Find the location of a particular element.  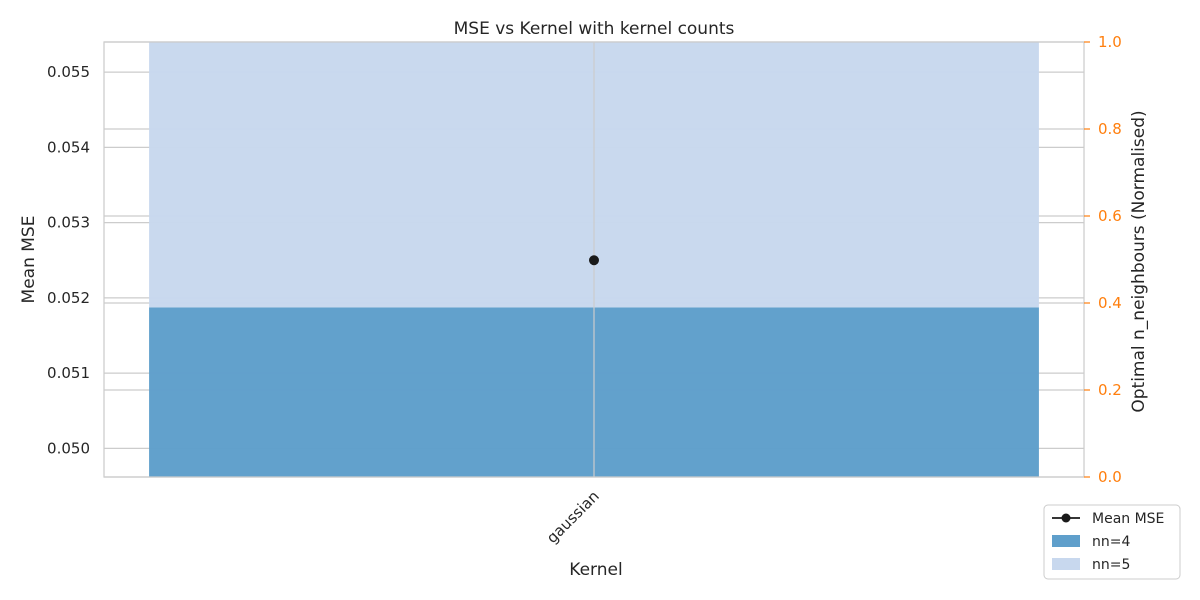

legend-label: nn=5 is located at coordinates (1111, 565).